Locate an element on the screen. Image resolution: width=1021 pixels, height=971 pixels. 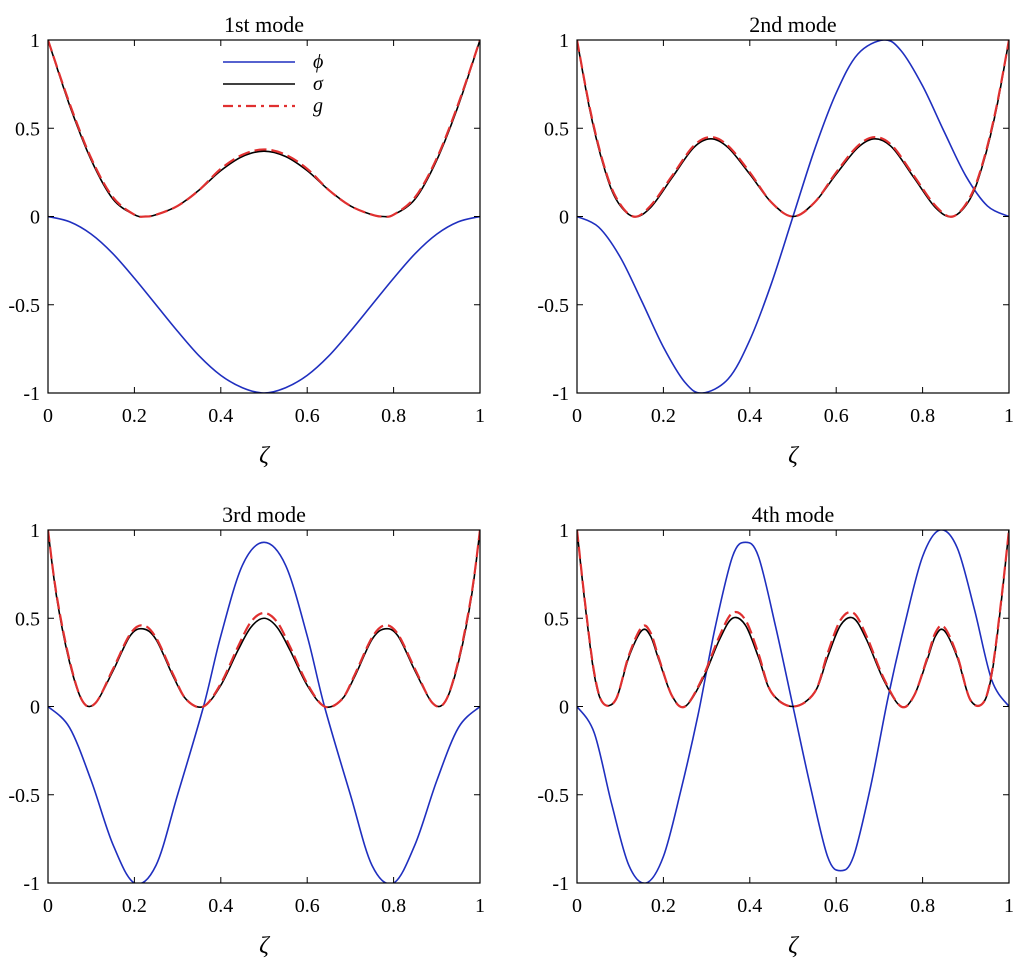
legend: ϕσg is located at coordinates (273, 84).